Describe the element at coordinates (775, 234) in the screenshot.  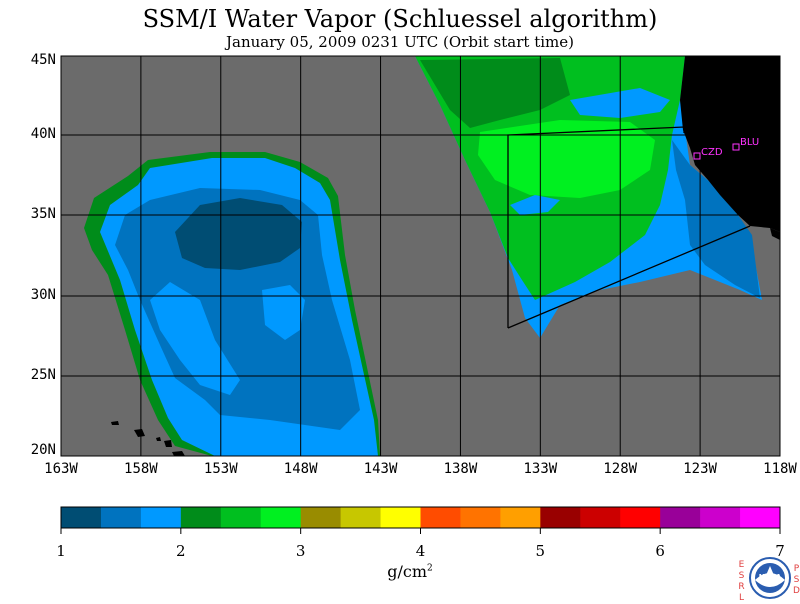
I see `land-baja-tip` at that location.